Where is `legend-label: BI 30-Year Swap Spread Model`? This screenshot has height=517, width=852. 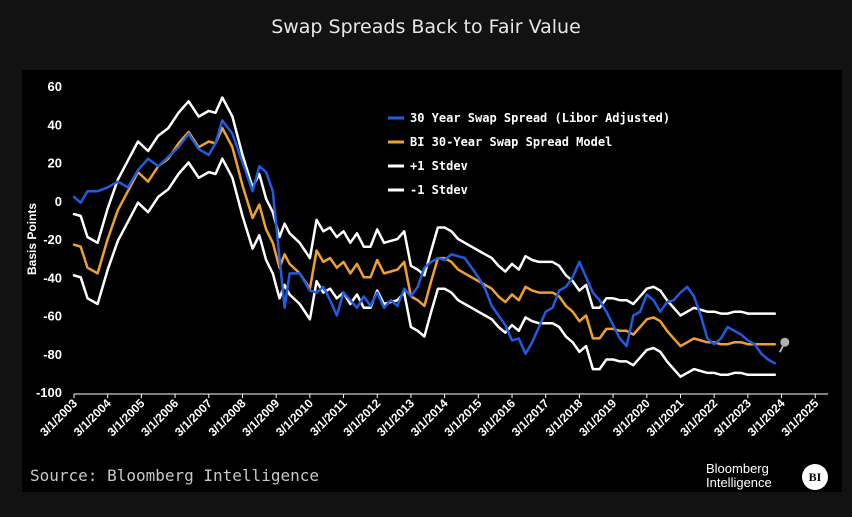
legend-label: BI 30-Year Swap Spread Model is located at coordinates (511, 142).